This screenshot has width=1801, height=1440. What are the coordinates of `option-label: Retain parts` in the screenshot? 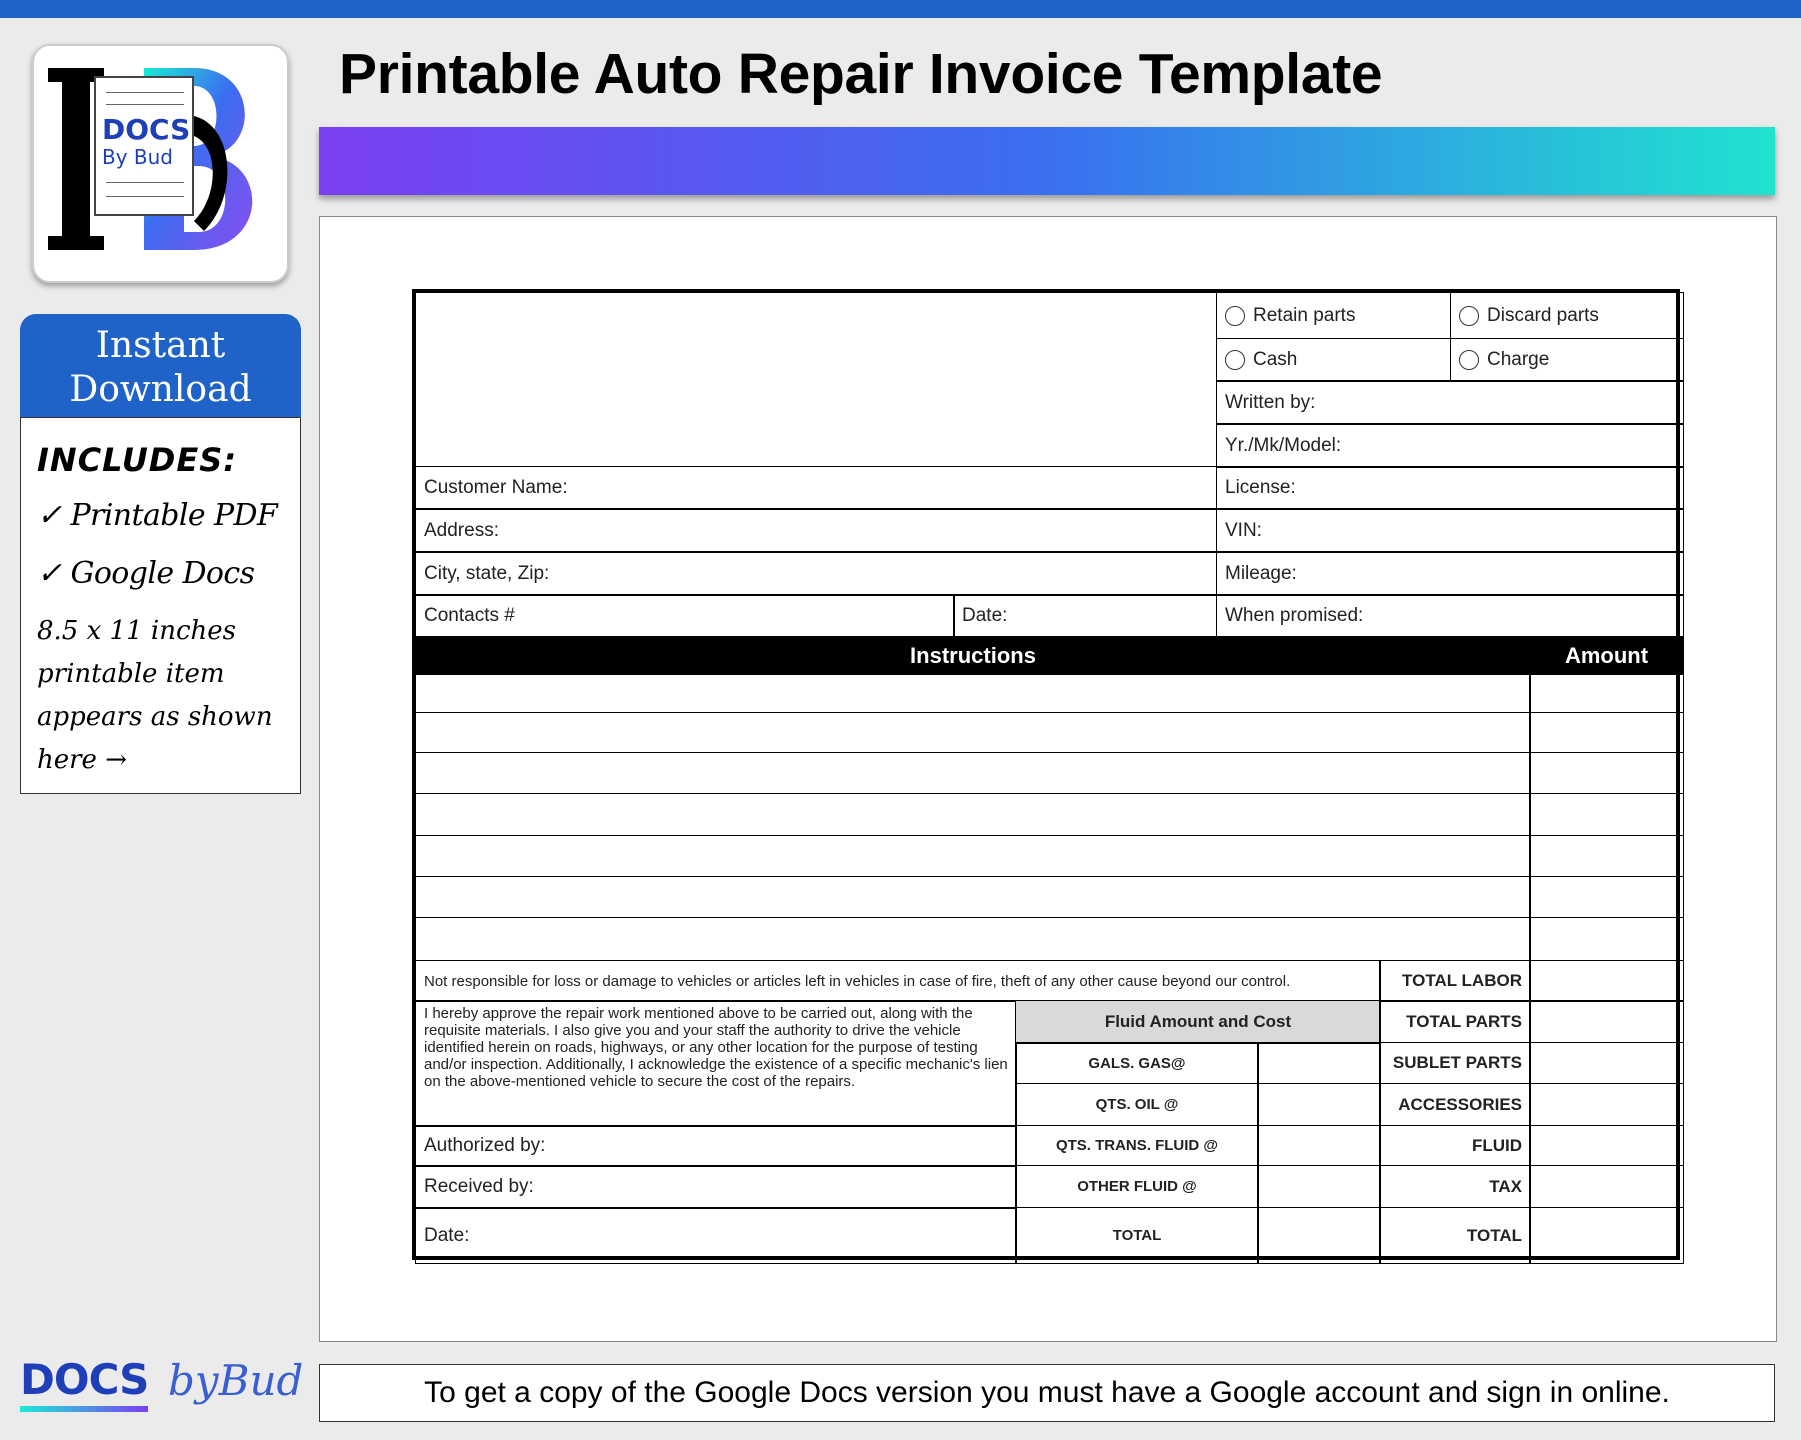 It's located at (1304, 315).